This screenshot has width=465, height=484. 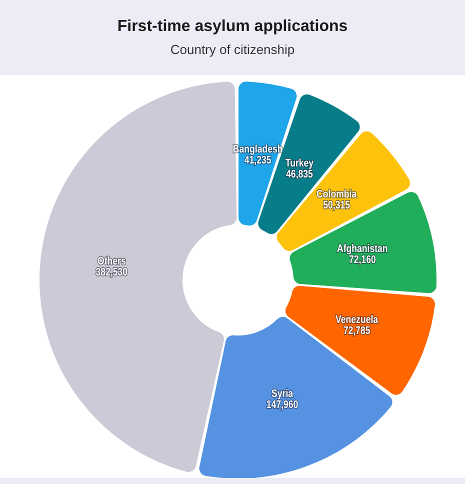 I want to click on slice-label: Syria, so click(x=283, y=394).